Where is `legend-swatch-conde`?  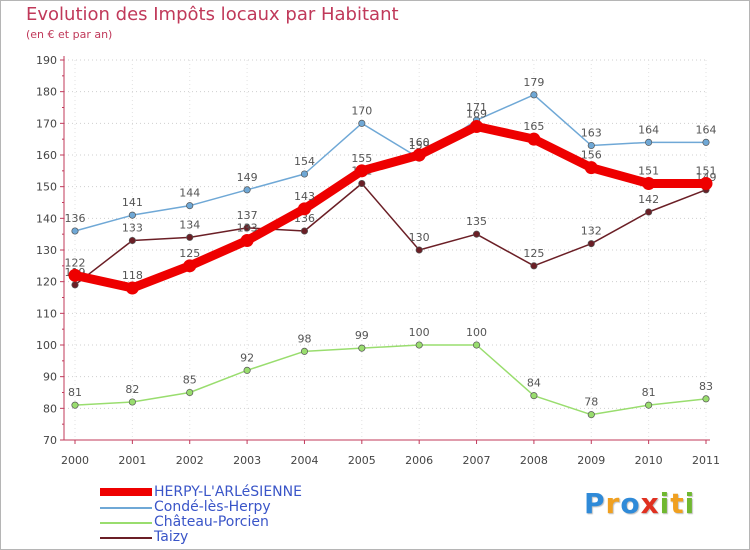 legend-swatch-conde is located at coordinates (126, 508).